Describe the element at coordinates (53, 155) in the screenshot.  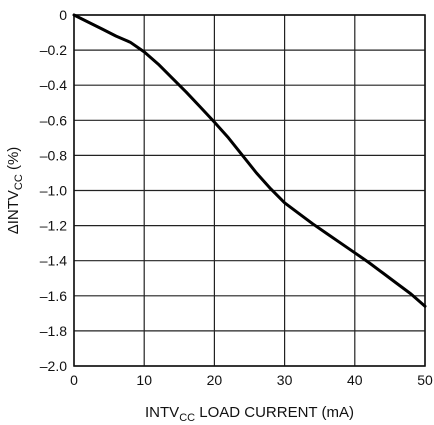
I see `y-tick-label: –0.8` at that location.